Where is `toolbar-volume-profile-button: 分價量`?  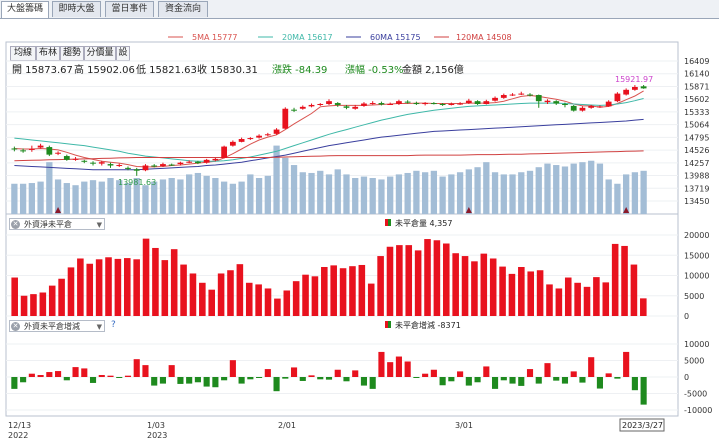 toolbar-volume-profile-button: 分價量 is located at coordinates (100, 53).